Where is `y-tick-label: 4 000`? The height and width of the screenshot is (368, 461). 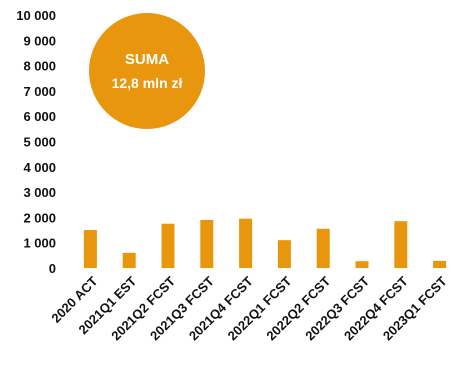
y-tick-label: 4 000 is located at coordinates (39, 167).